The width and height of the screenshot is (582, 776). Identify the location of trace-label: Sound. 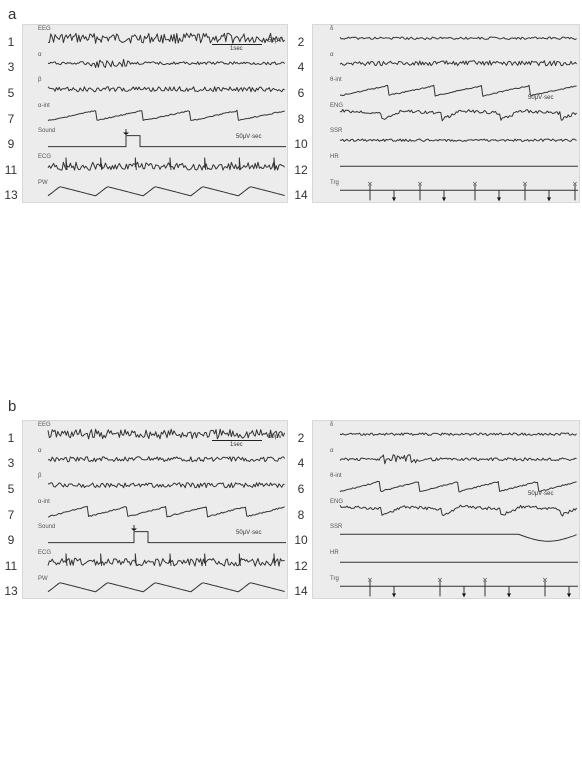
(47, 131).